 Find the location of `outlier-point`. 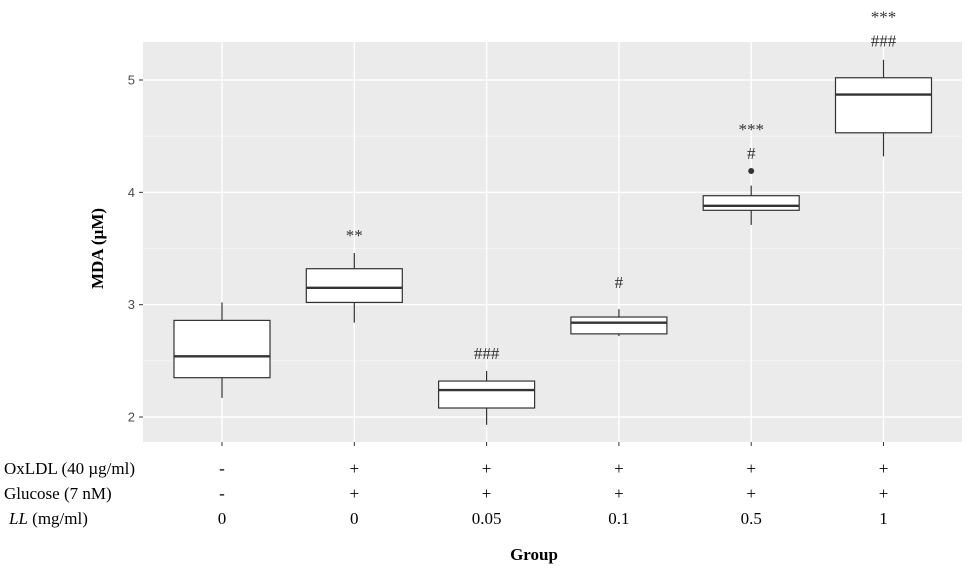

outlier-point is located at coordinates (751, 170).